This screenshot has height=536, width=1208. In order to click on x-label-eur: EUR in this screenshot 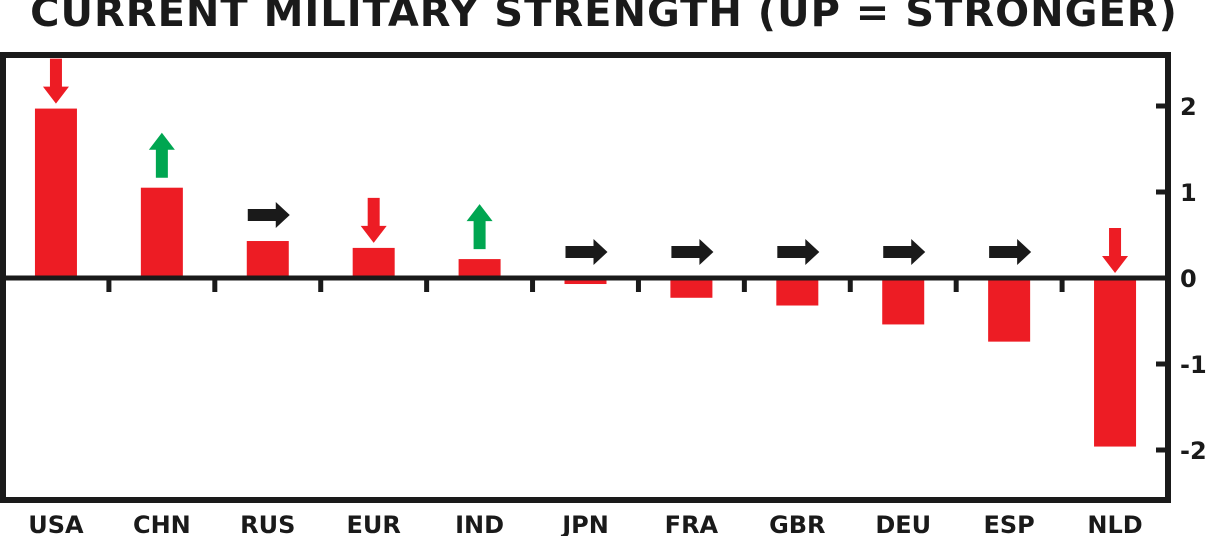, I will do `click(373, 523)`.